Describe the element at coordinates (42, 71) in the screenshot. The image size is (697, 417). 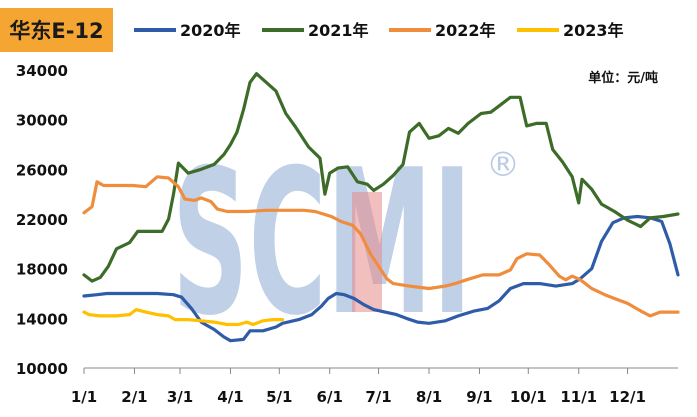
I see `y-tick-label: 34000` at that location.